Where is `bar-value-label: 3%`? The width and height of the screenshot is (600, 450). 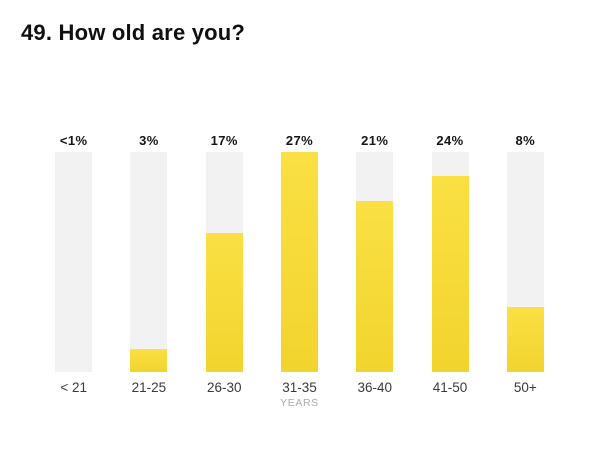
bar-value-label: 3% is located at coordinates (149, 140).